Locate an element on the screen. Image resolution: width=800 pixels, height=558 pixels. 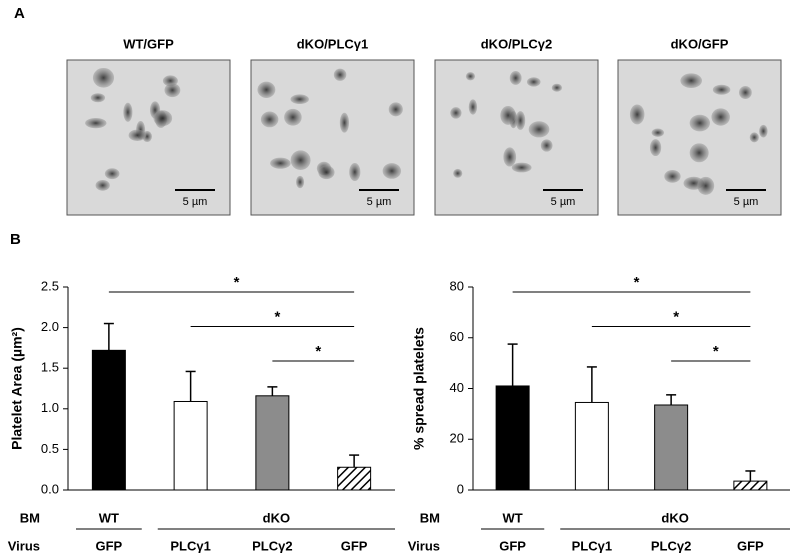
y-tick-label: 60 is located at coordinates (457, 336).